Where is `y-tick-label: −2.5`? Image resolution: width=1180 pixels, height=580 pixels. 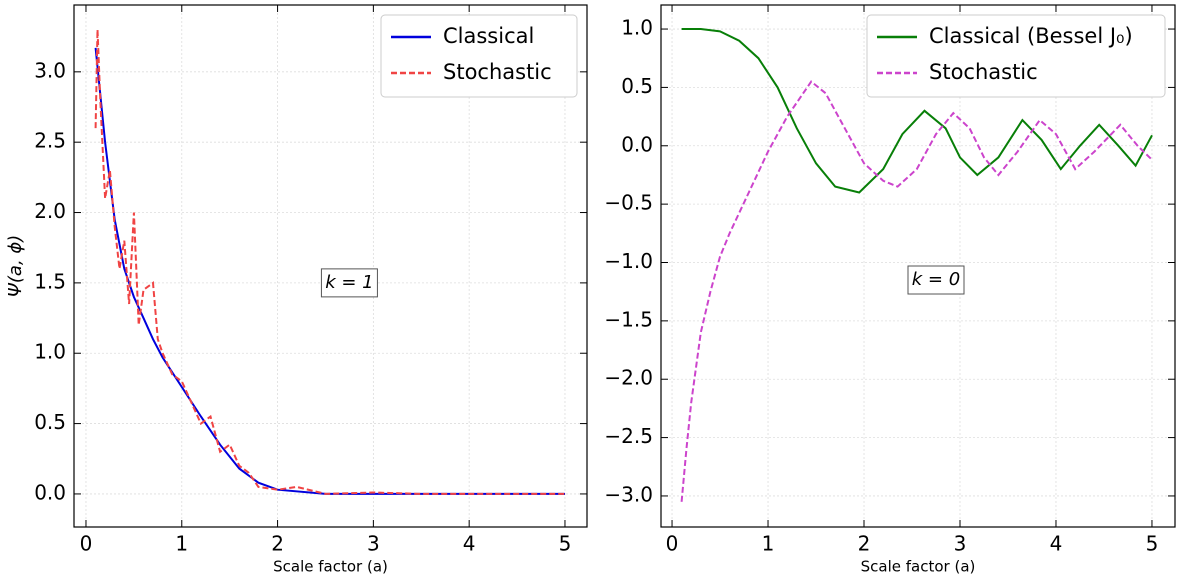 y-tick-label: −2.5 is located at coordinates (628, 436).